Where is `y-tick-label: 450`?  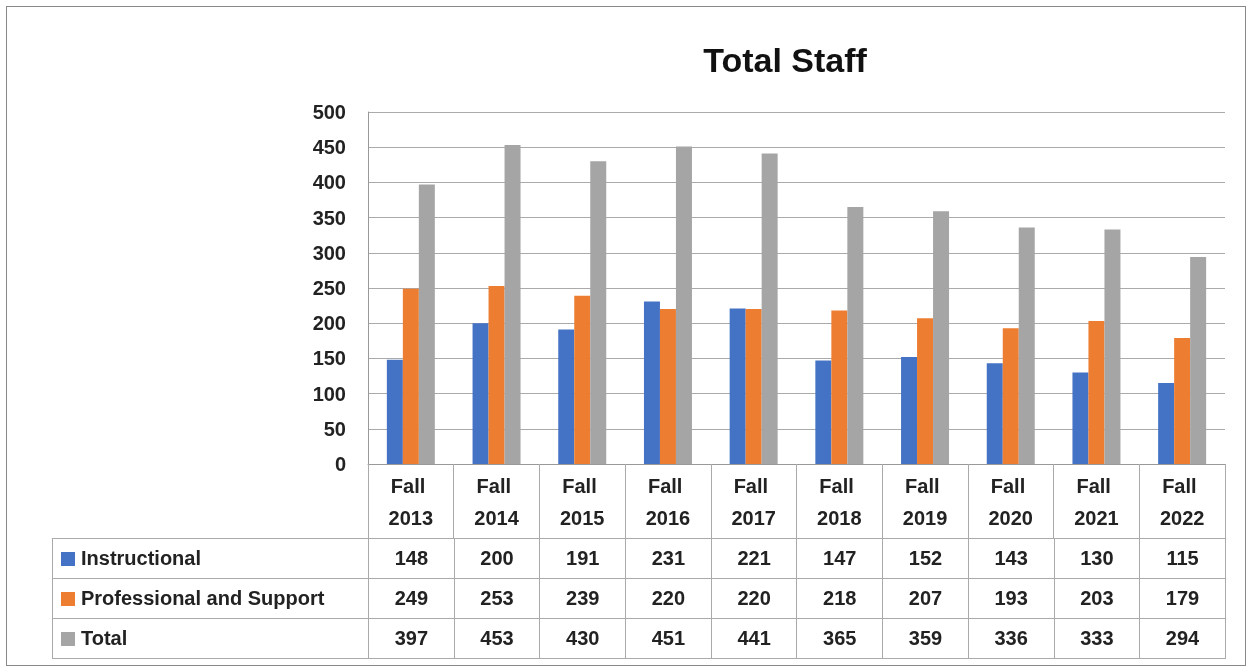 y-tick-label: 450 is located at coordinates (329, 147).